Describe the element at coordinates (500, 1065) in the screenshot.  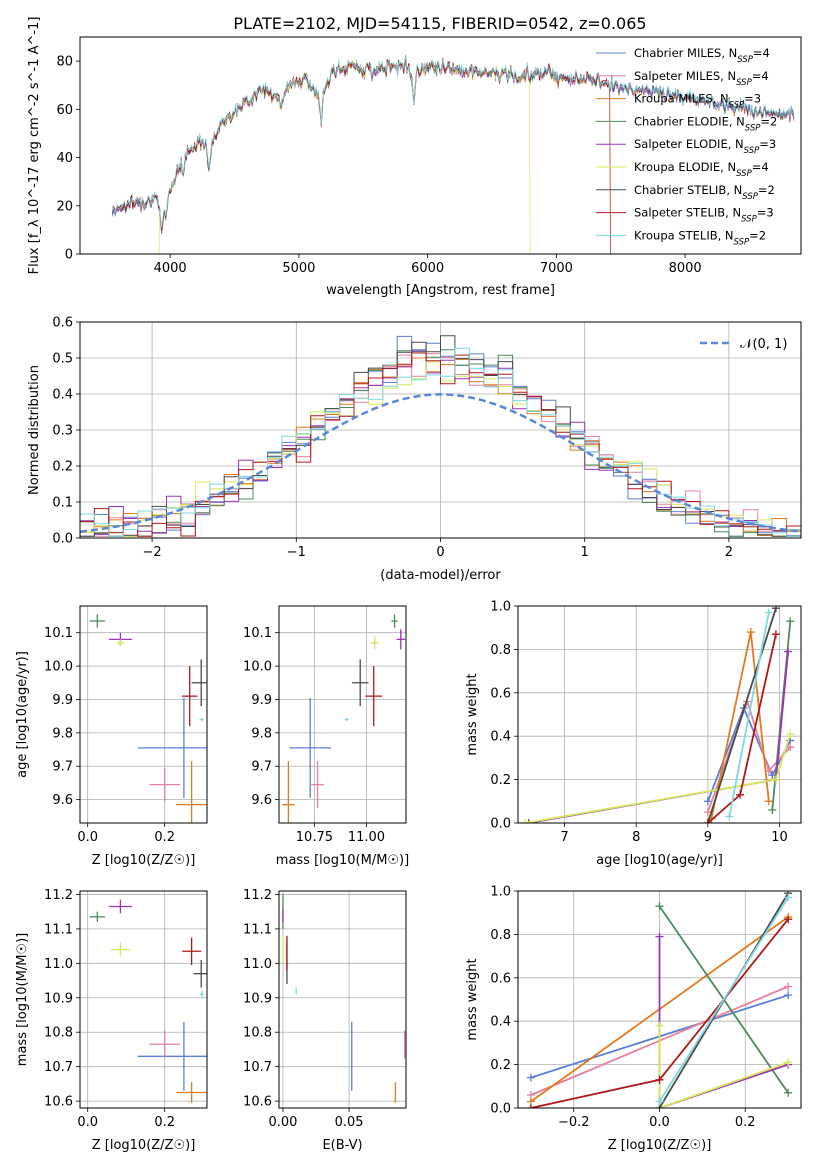
I see `weight-vs-Z-ytick-label: 0.2` at that location.